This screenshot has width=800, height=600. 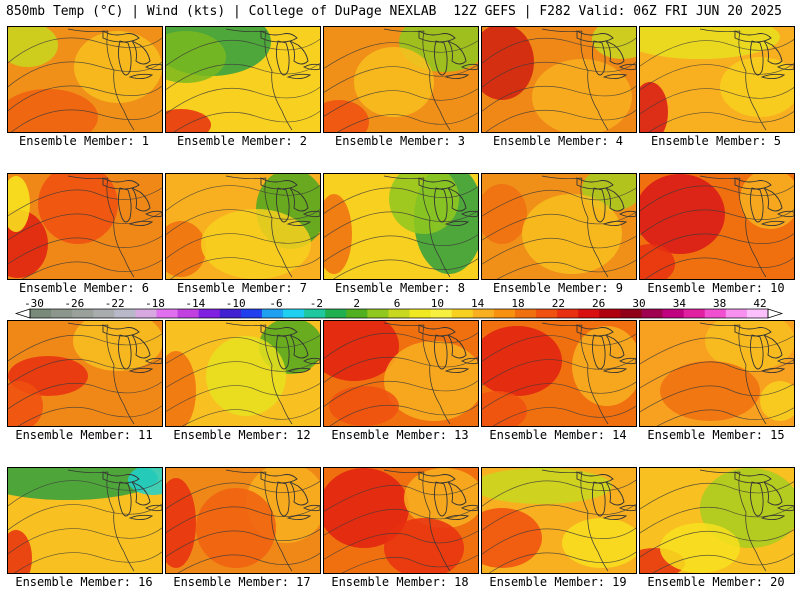 I want to click on ensemble-member-label: Ensemble Member: 15, so click(x=716, y=435).